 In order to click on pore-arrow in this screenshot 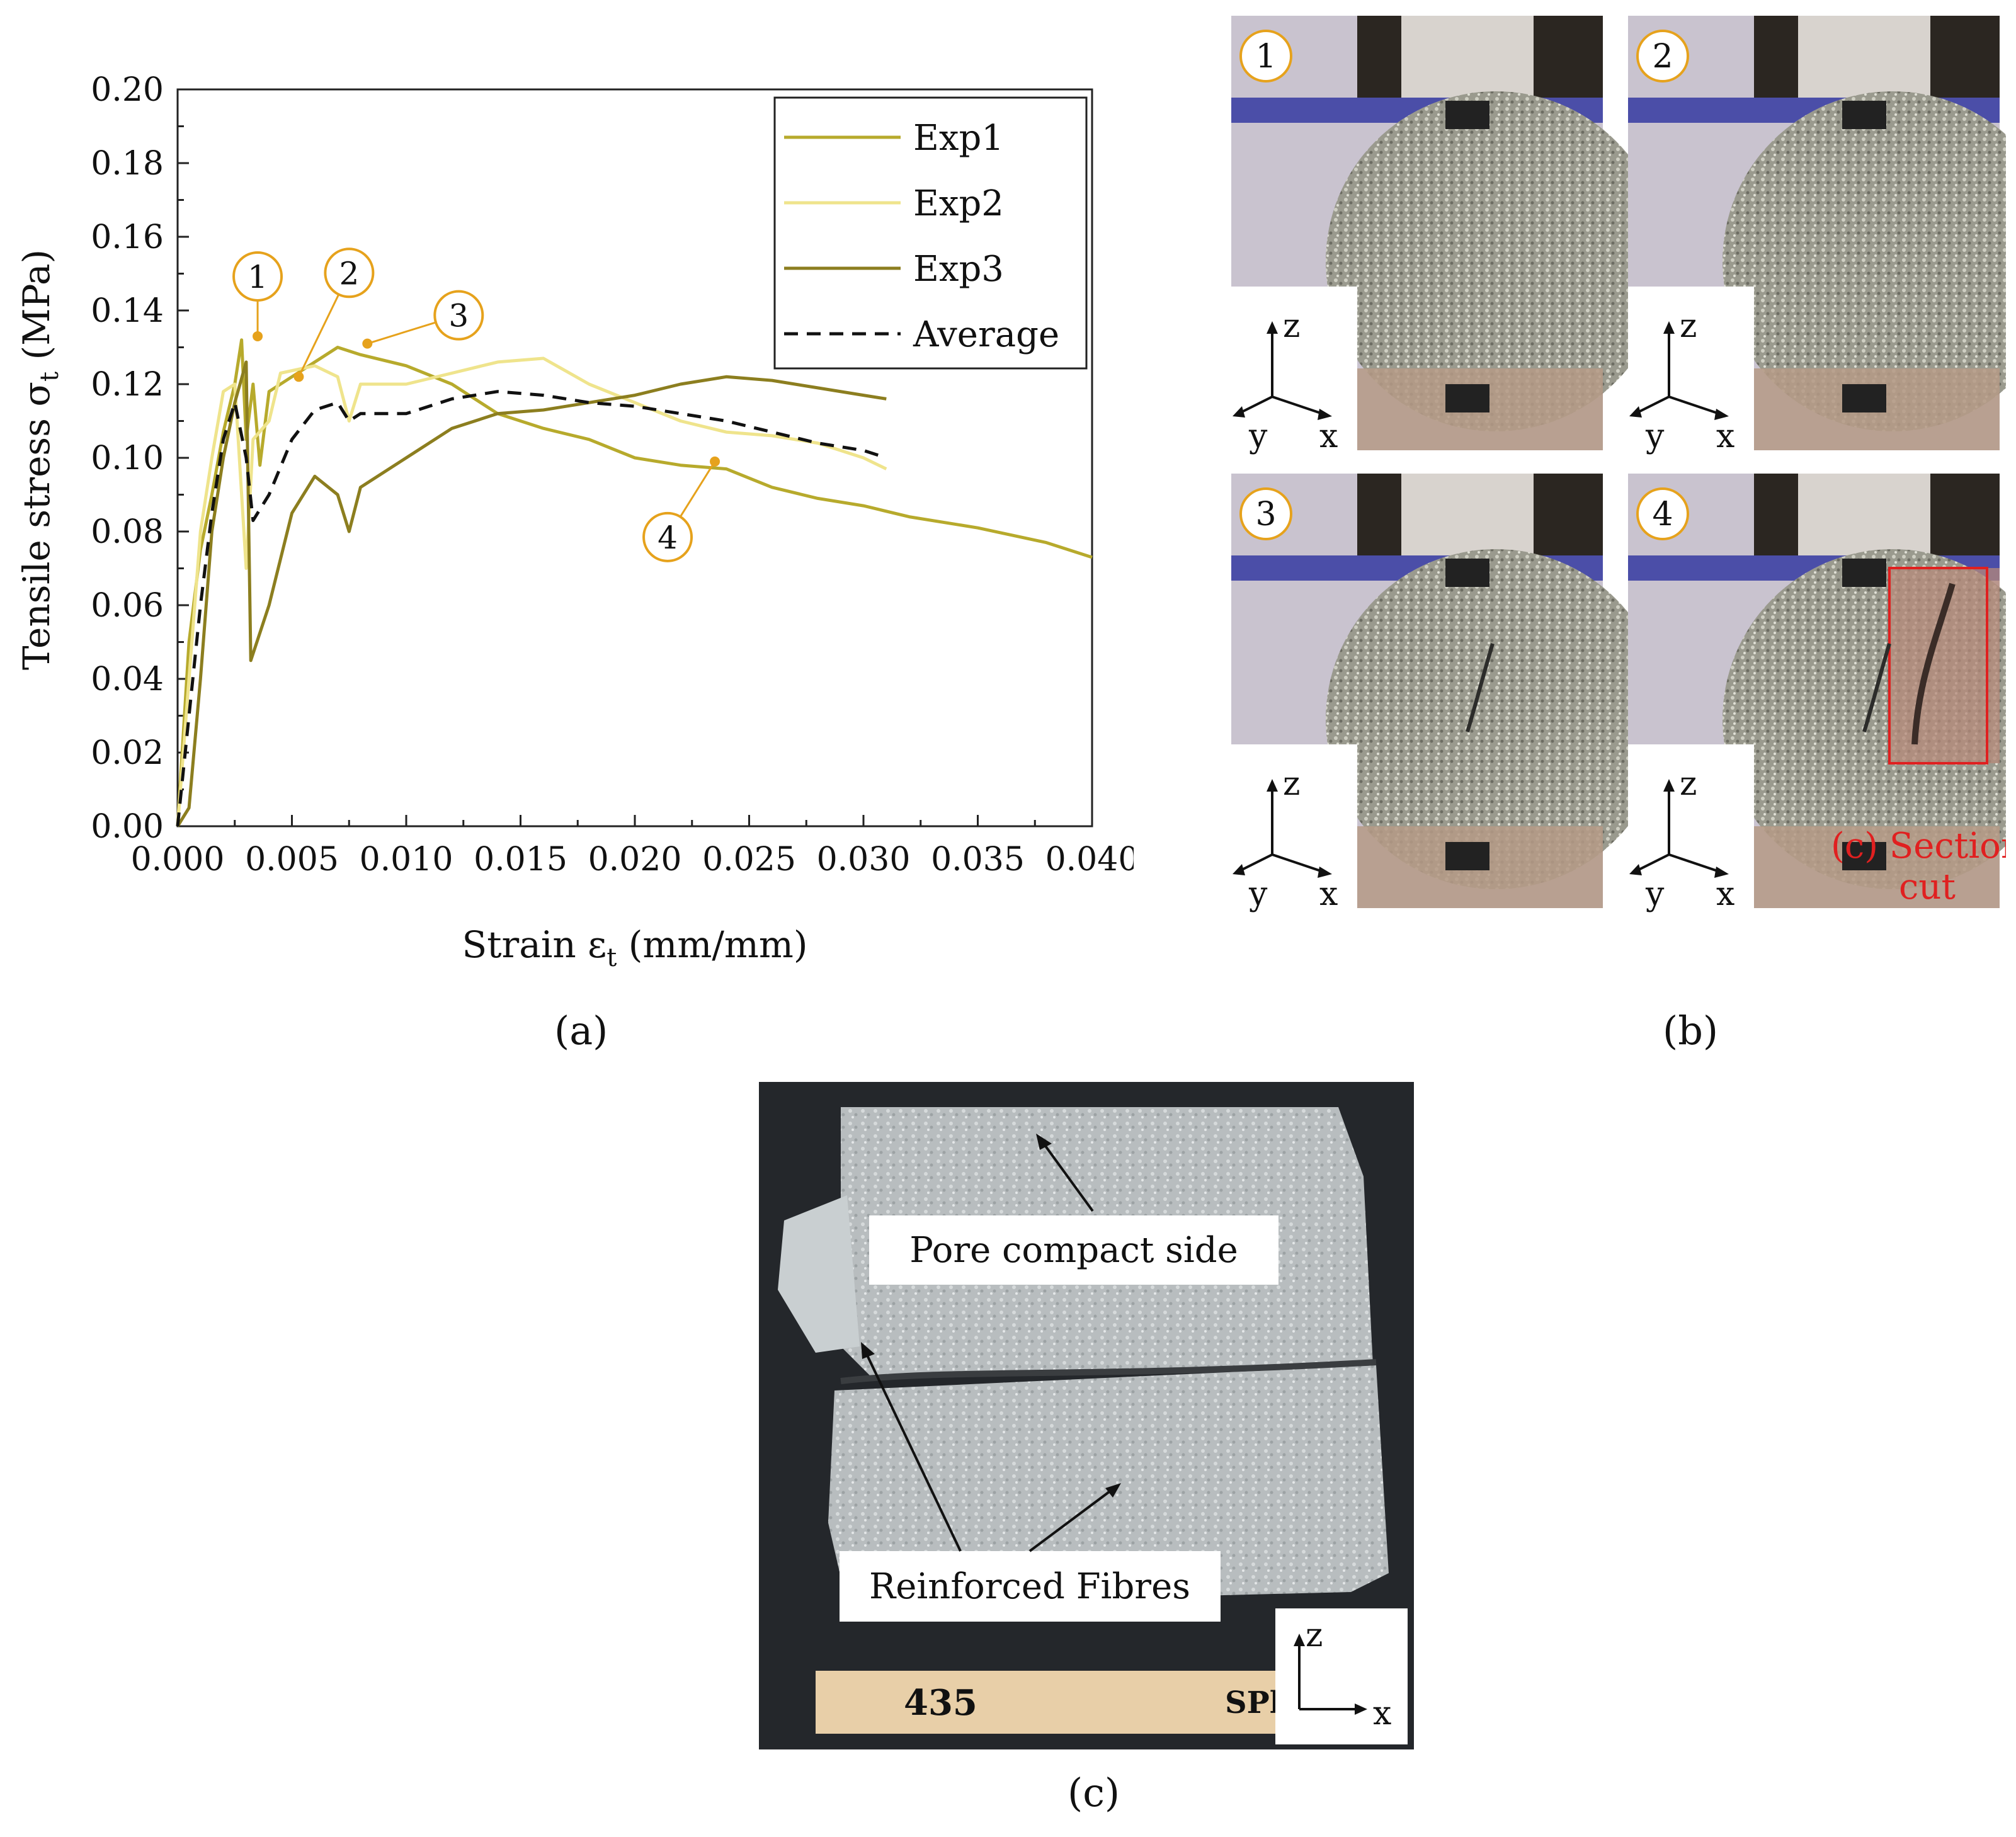, I will do `click(1067, 1176)`.